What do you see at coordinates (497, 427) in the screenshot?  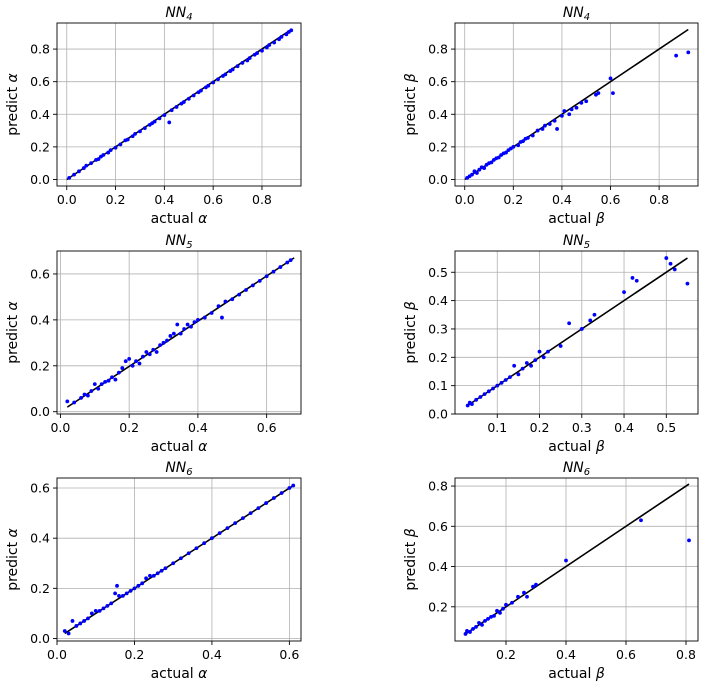 I see `x-tick-label: 0.1` at bounding box center [497, 427].